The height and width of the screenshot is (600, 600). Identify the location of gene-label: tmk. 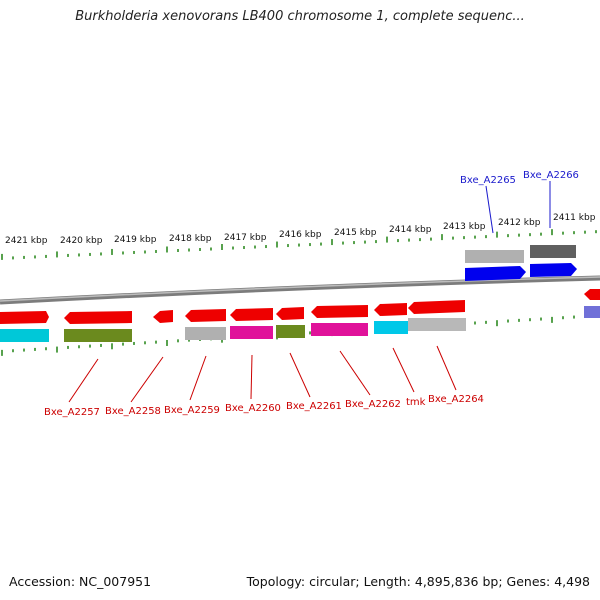
(416, 402).